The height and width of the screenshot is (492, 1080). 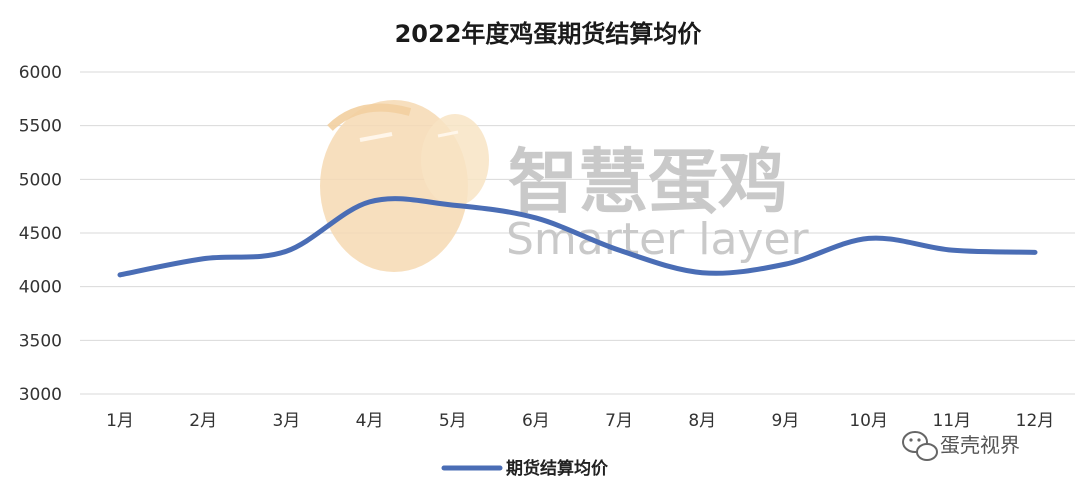 What do you see at coordinates (203, 421) in the screenshot?
I see `x-tick-label: 2月` at bounding box center [203, 421].